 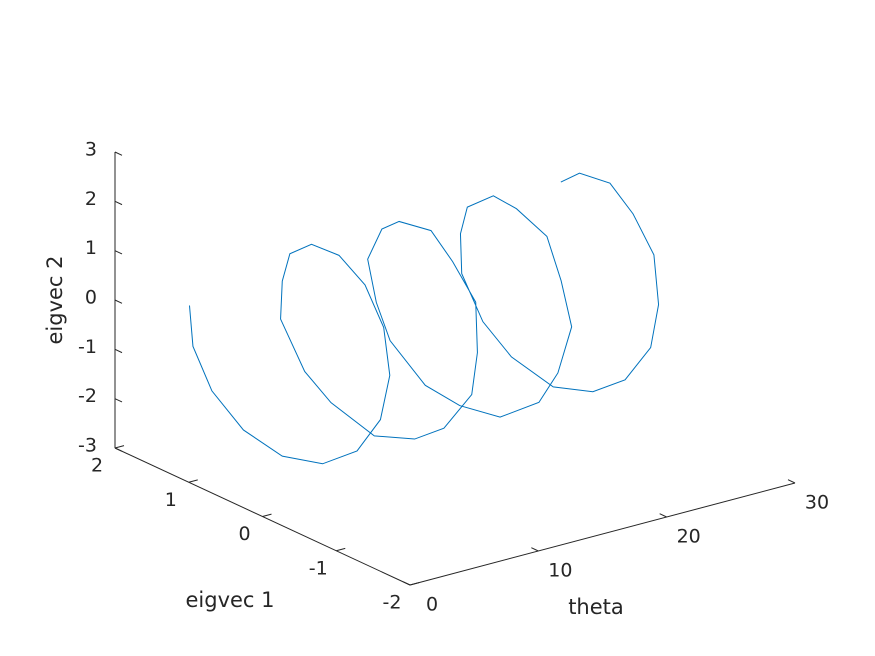 What do you see at coordinates (91, 150) in the screenshot?
I see `z-tick-label: 3` at bounding box center [91, 150].